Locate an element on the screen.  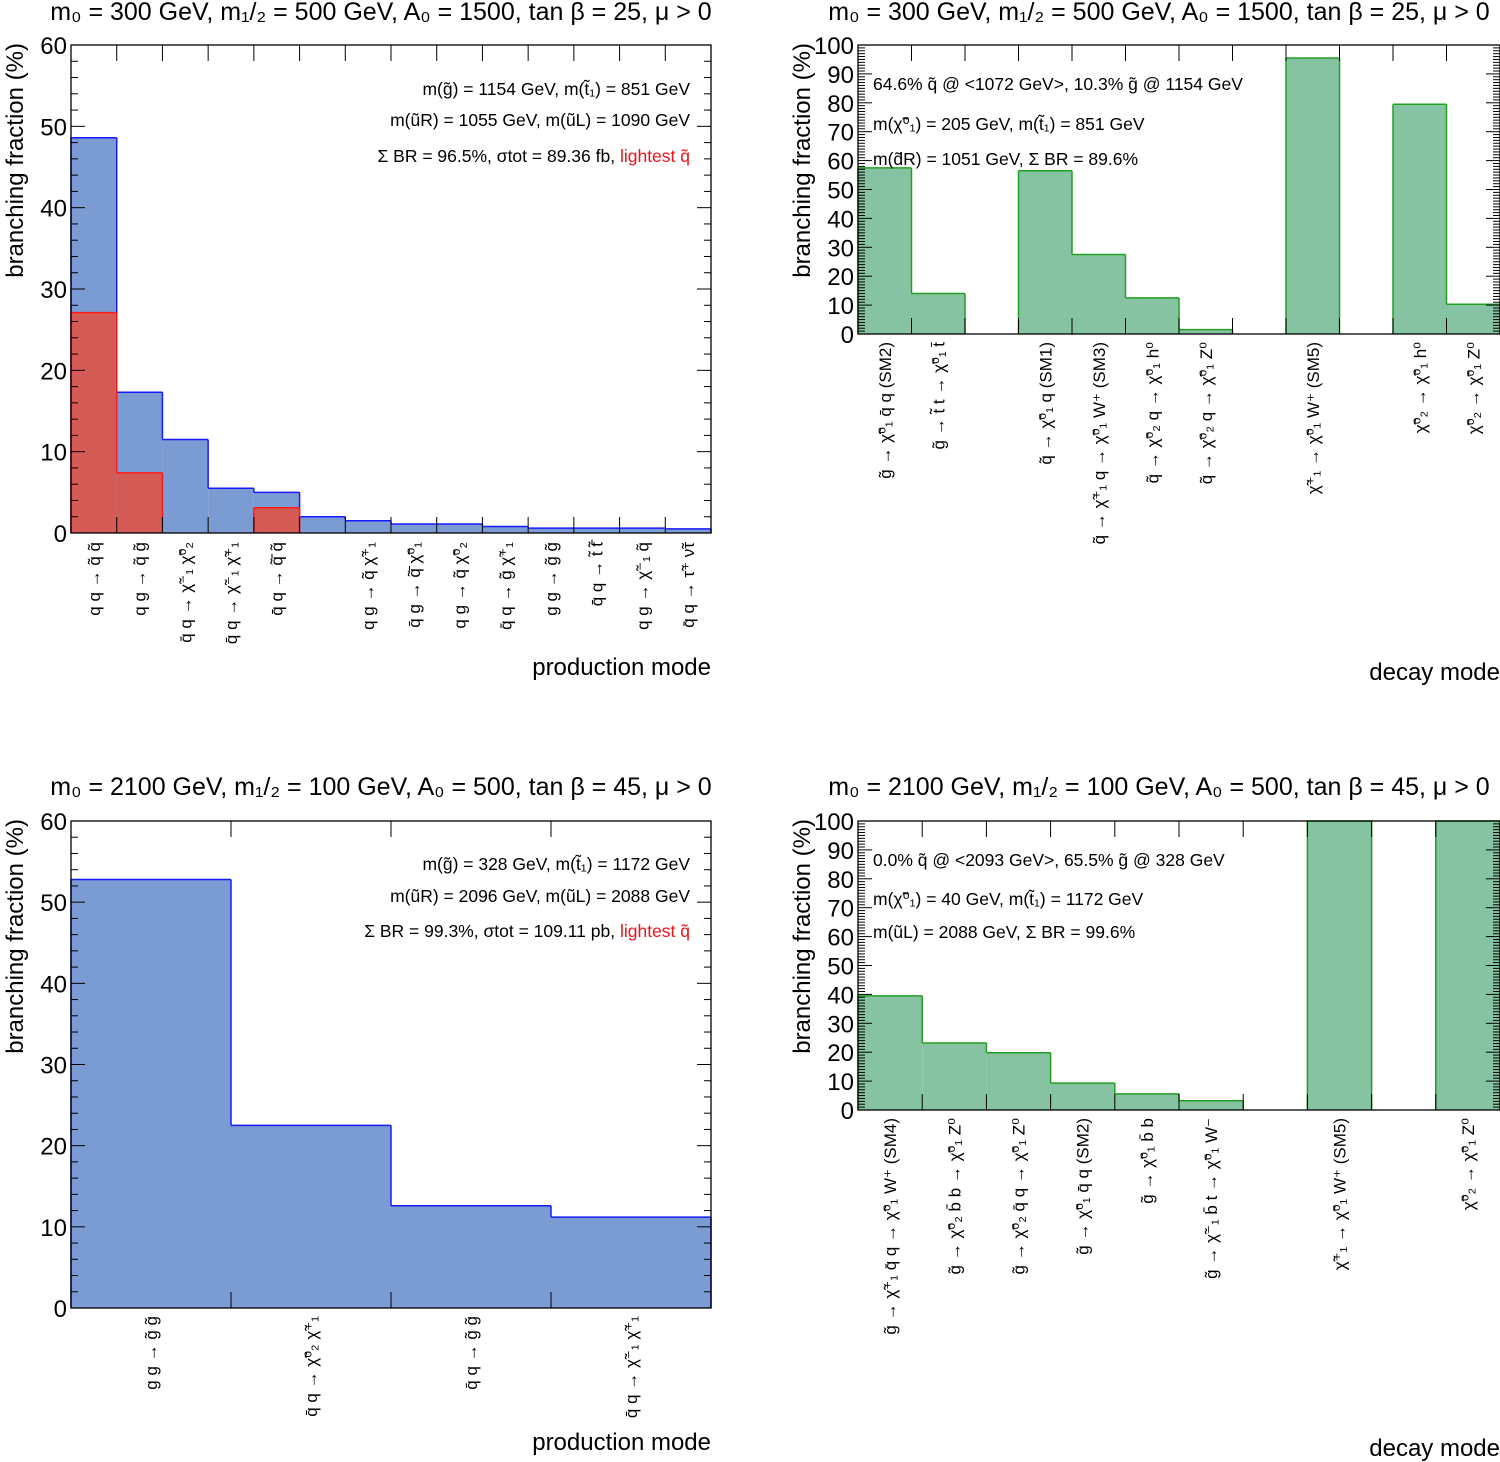
category-label: χ̃⁰₂ → χ̃⁰₁ h⁰ is located at coordinates (1420, 387).